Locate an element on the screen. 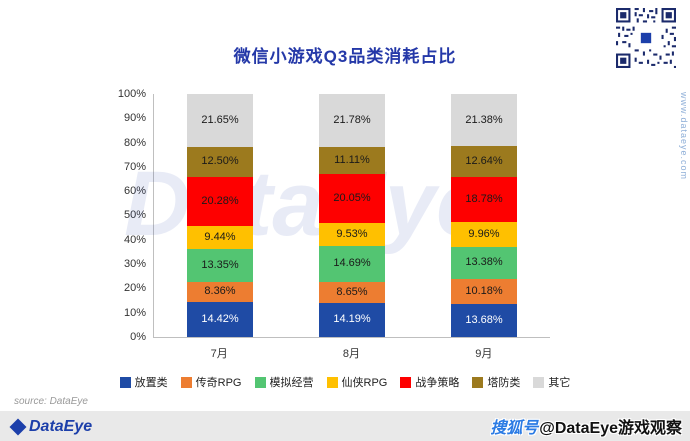 The width and height of the screenshot is (690, 441). legend-item: 其它 is located at coordinates (551, 382).